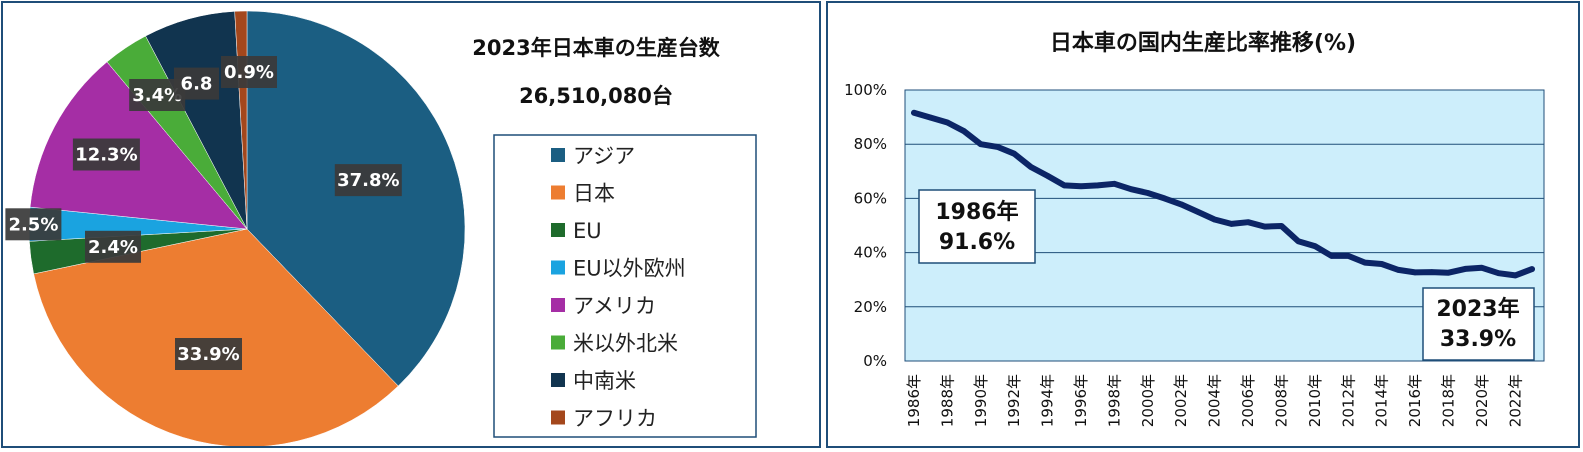  I want to click on x-tick-label: 1996年, so click(1081, 400).